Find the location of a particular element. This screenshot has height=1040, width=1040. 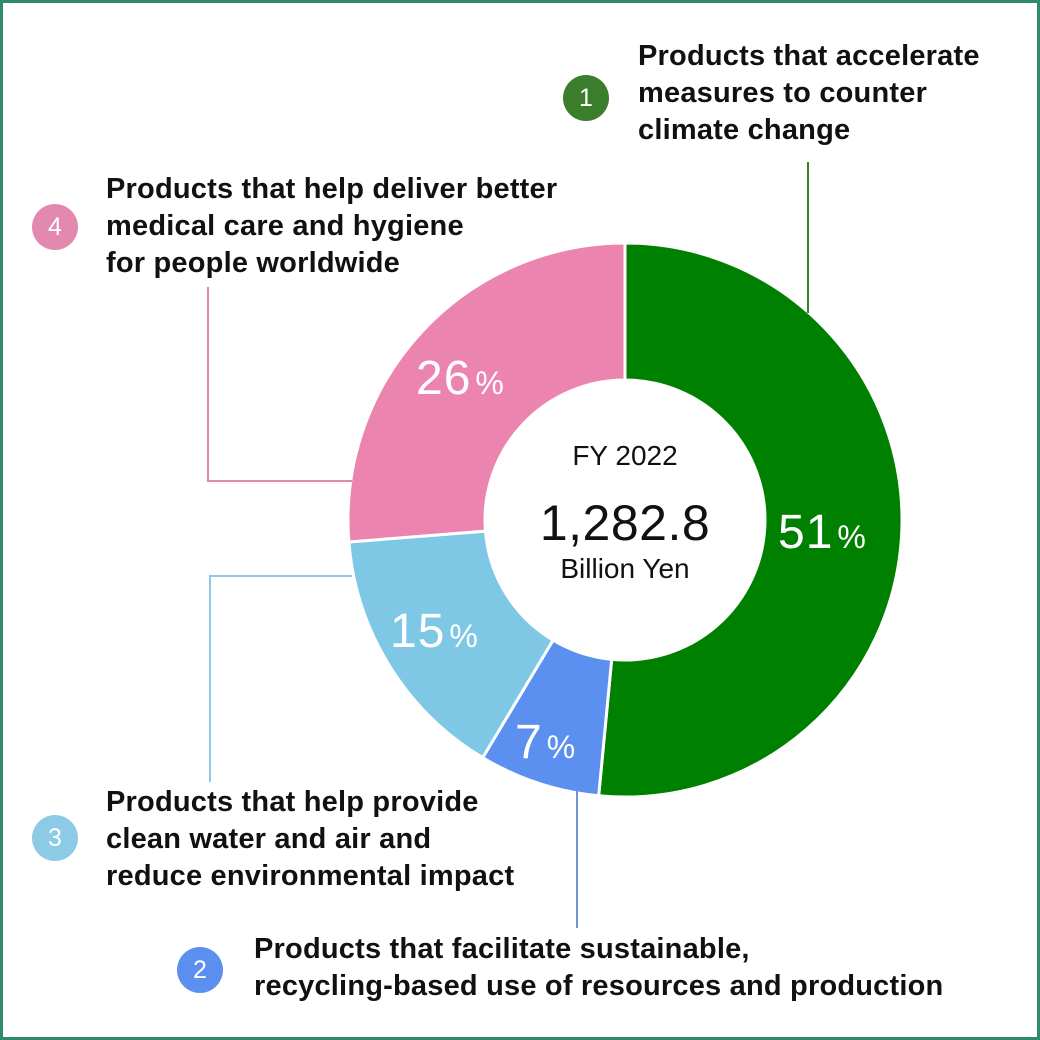

pct-label-3: 15% is located at coordinates (434, 631).